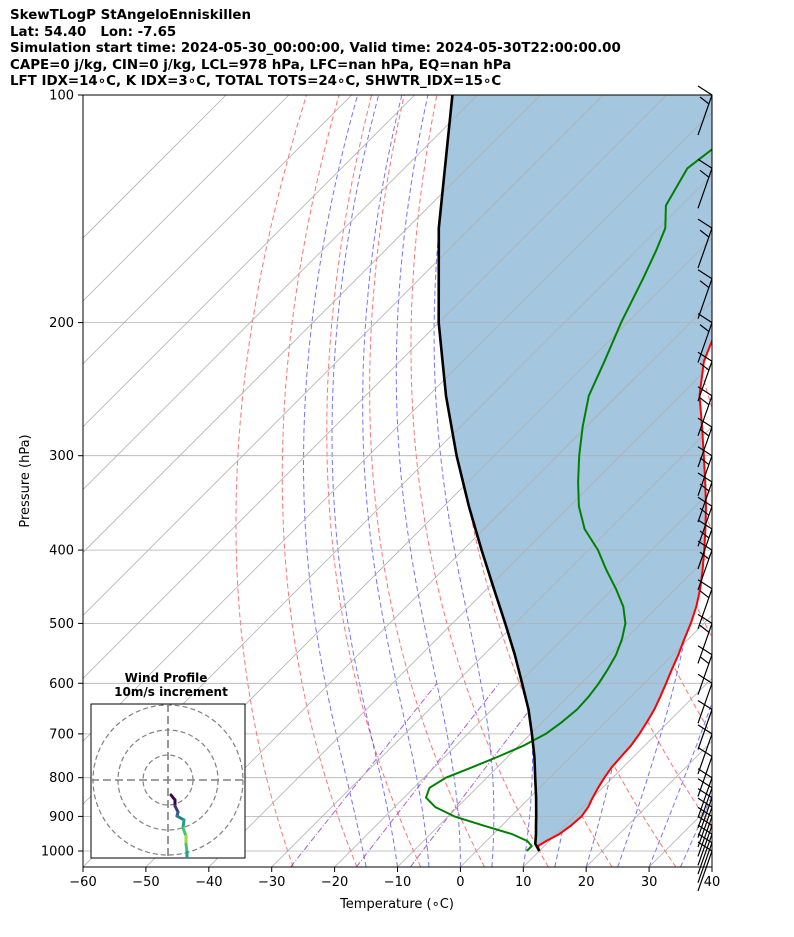 The image size is (794, 937). I want to click on y-tick-label: 300, so click(61, 456).